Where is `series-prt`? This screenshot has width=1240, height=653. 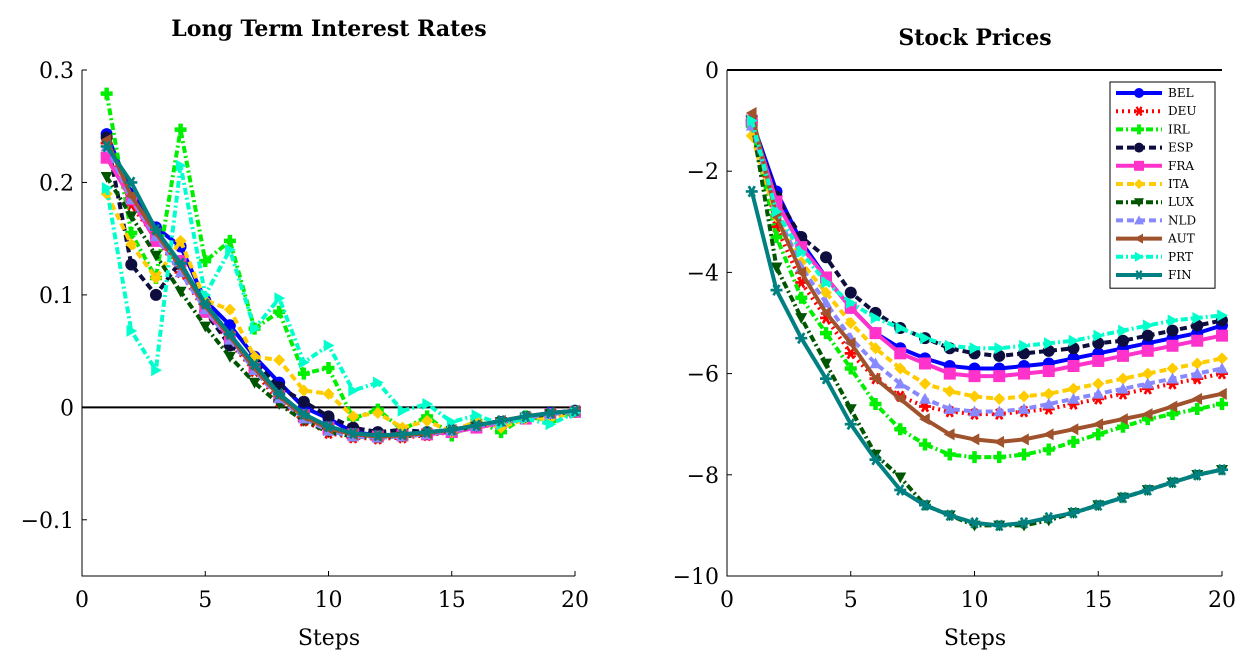 series-prt is located at coordinates (987, 234).